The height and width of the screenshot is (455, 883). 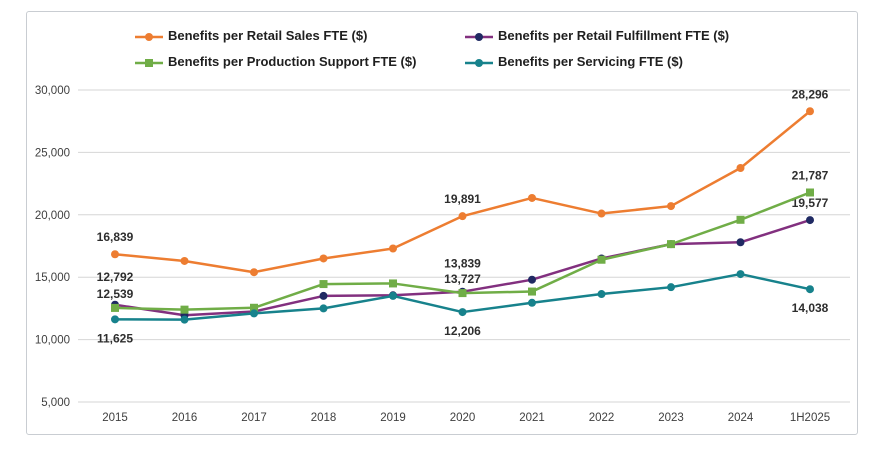 What do you see at coordinates (115, 294) in the screenshot?
I see `data-point-label: 12,539` at bounding box center [115, 294].